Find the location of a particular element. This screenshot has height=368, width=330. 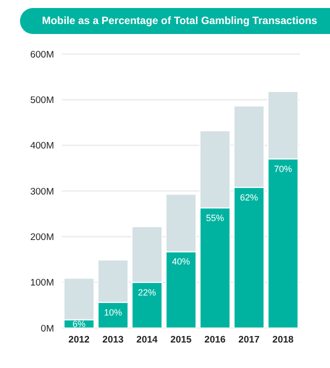

x-tick-label: 2013 is located at coordinates (113, 340).